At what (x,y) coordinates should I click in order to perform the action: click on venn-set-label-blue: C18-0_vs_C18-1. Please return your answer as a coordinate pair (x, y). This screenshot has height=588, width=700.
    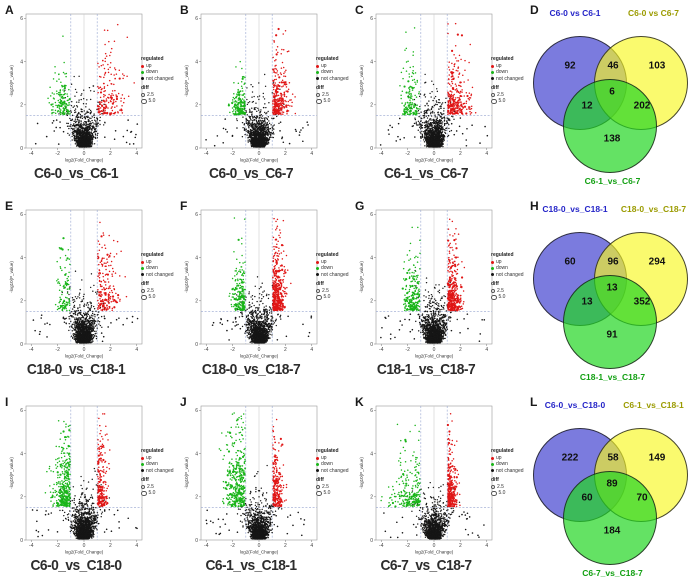
    Looking at the image, I should click on (575, 209).